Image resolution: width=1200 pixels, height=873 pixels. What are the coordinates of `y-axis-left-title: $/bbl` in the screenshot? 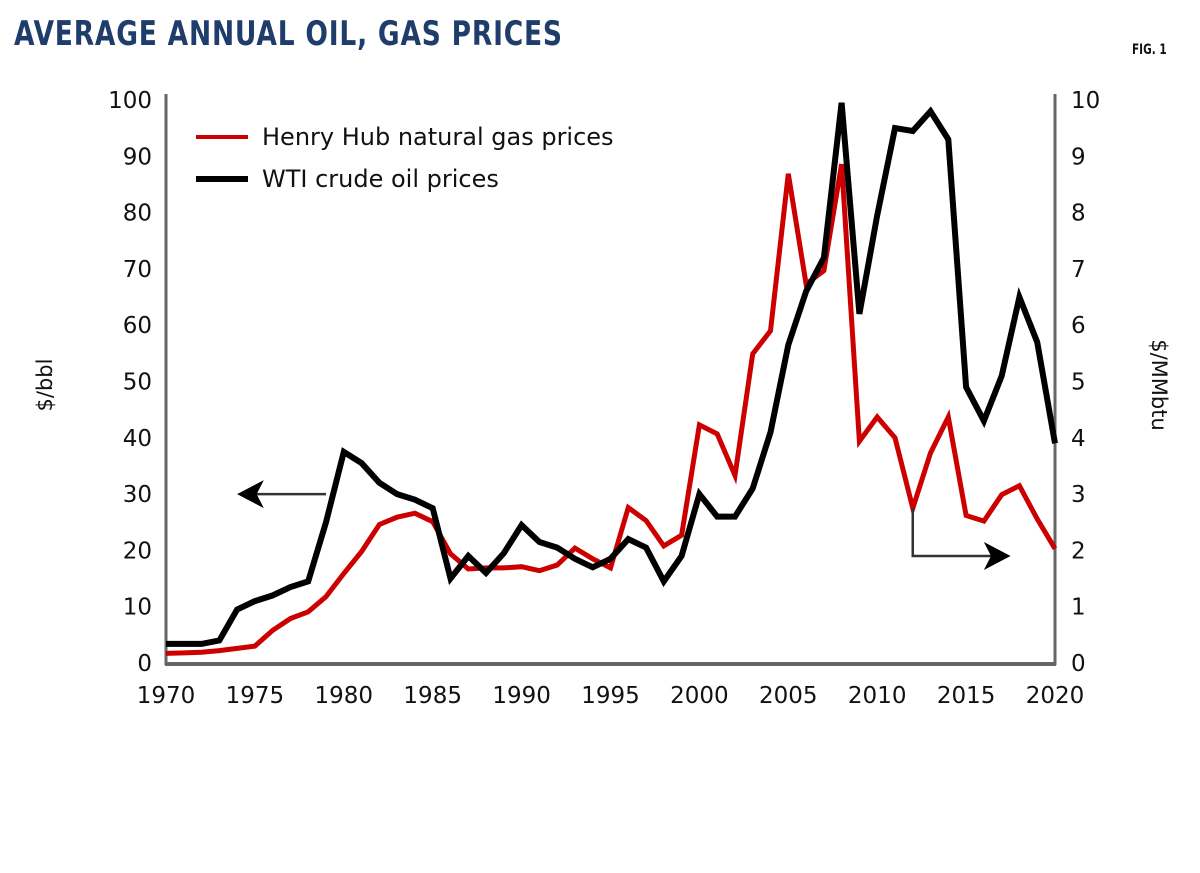 It's located at (45, 385).